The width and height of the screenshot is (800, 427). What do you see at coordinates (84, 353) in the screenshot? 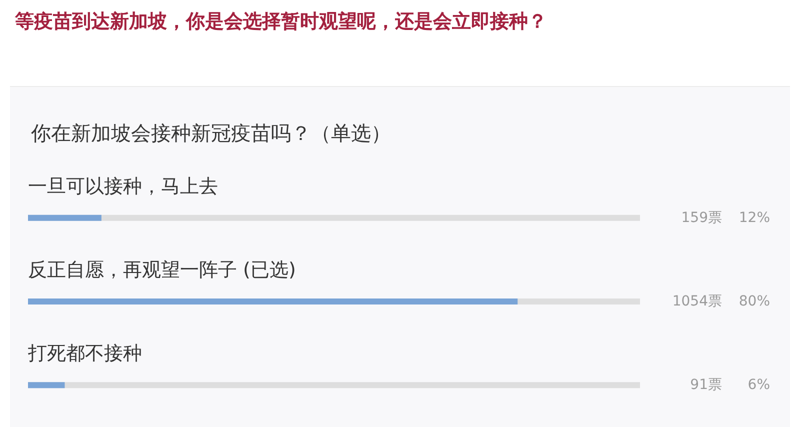
I see `y-tick-label: 打死都不接种` at bounding box center [84, 353].